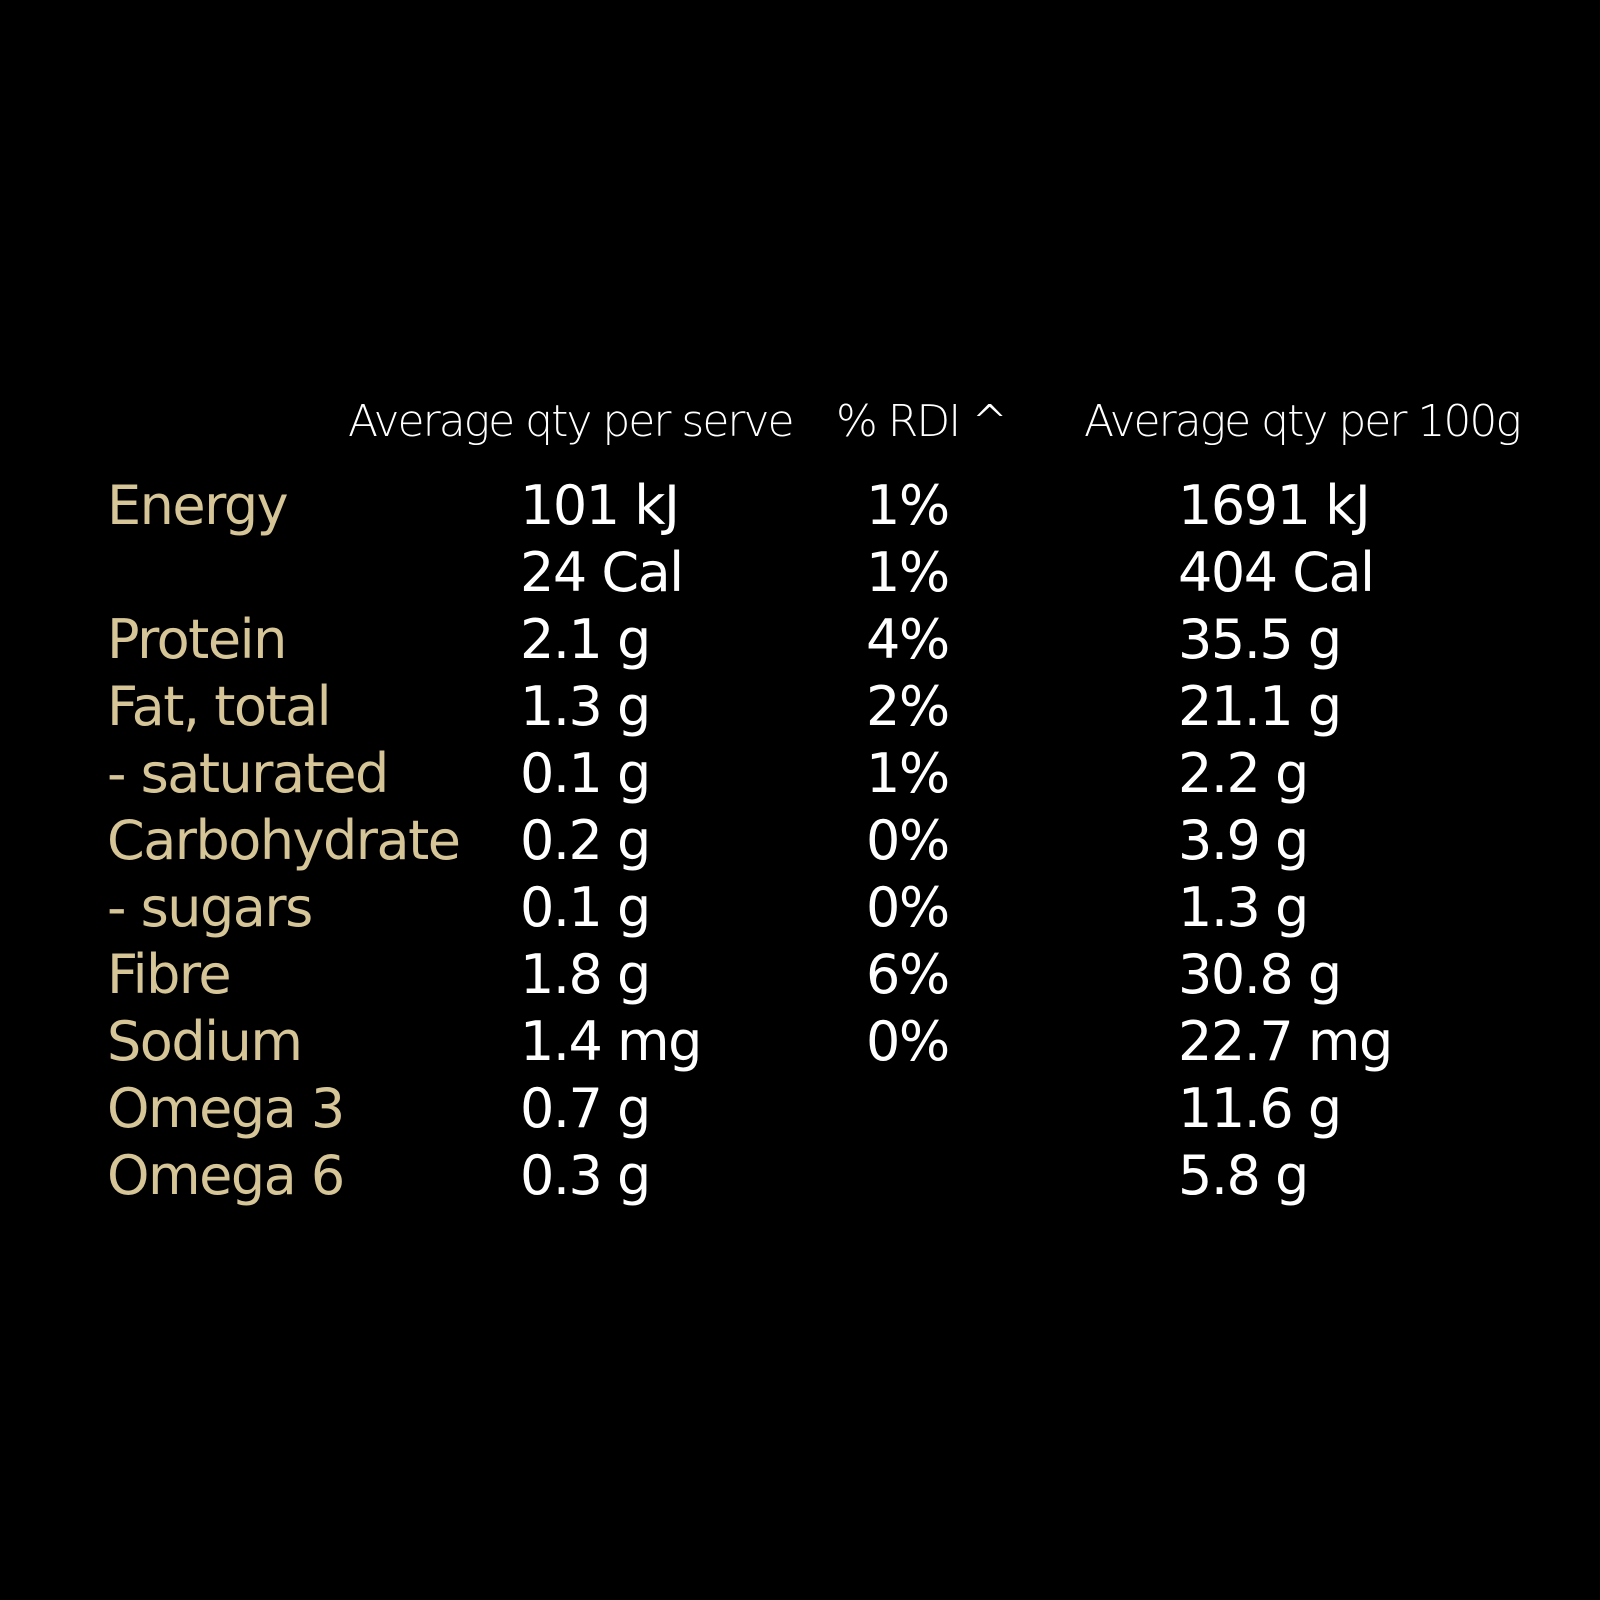  What do you see at coordinates (800, 706) in the screenshot?
I see `table-row-fat-total: Fat, total 1.3 g 2% 21.1 g` at bounding box center [800, 706].